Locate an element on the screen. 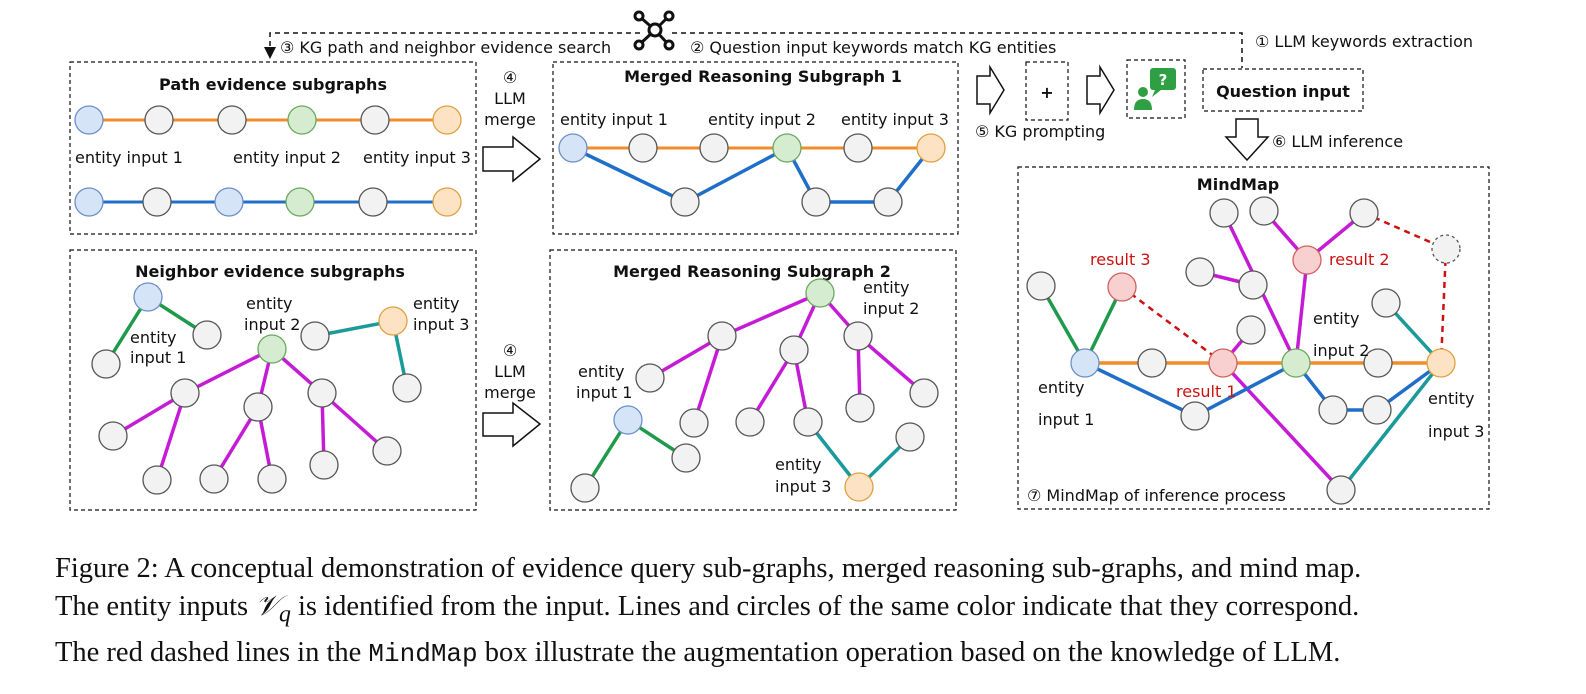 The width and height of the screenshot is (1586, 694). merged2-entity3-word: entity is located at coordinates (798, 464).